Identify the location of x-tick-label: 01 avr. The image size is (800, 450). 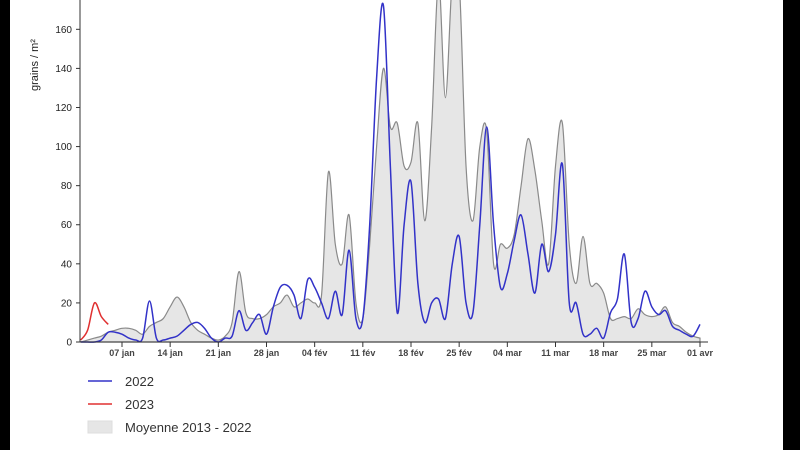
(700, 353).